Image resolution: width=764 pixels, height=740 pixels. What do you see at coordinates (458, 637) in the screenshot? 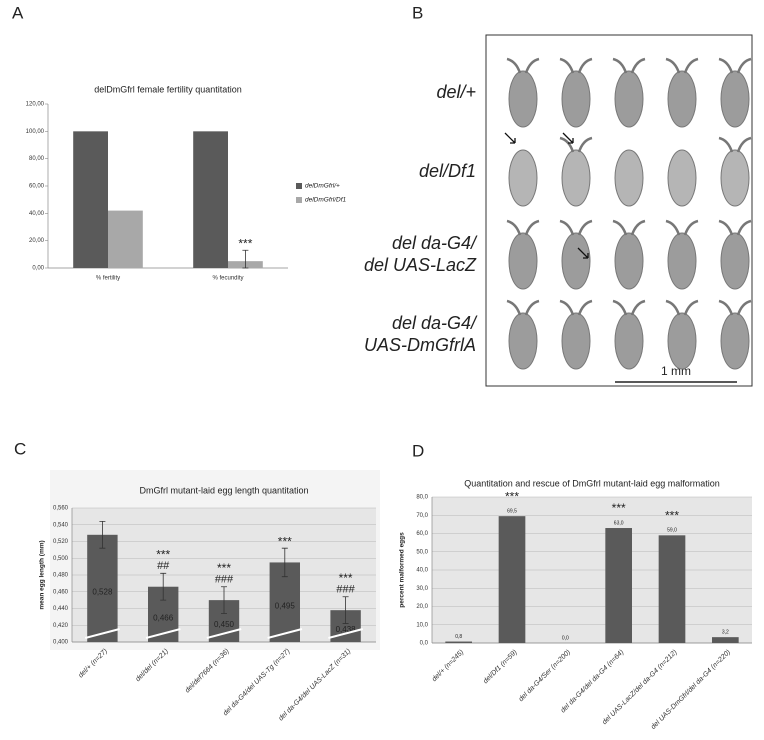
I see `value-label: 0,8` at bounding box center [458, 637].